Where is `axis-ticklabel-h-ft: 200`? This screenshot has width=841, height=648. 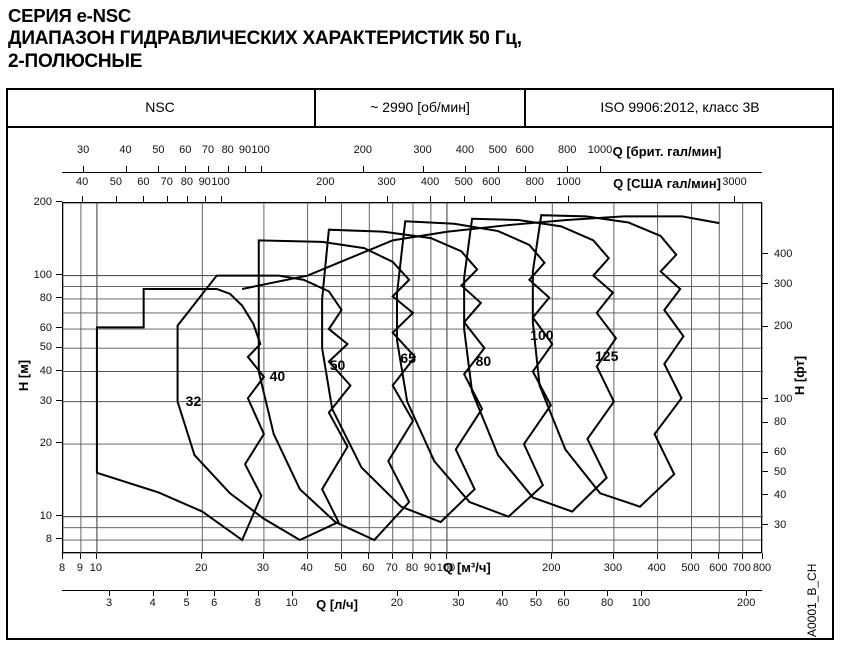 axis-ticklabel-h-ft: 200 is located at coordinates (783, 326).